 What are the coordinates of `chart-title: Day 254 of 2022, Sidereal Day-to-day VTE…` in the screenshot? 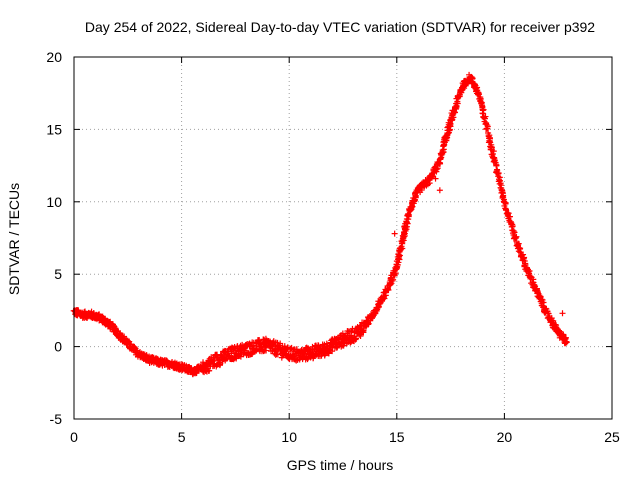 It's located at (340, 27).